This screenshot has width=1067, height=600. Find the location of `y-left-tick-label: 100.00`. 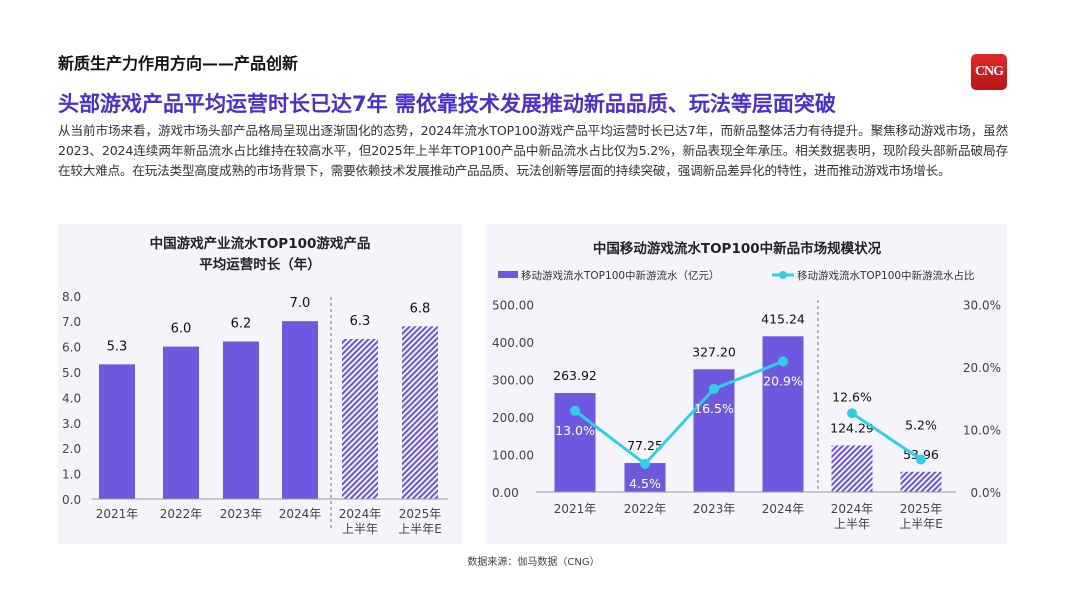

y-left-tick-label: 100.00 is located at coordinates (513, 456).